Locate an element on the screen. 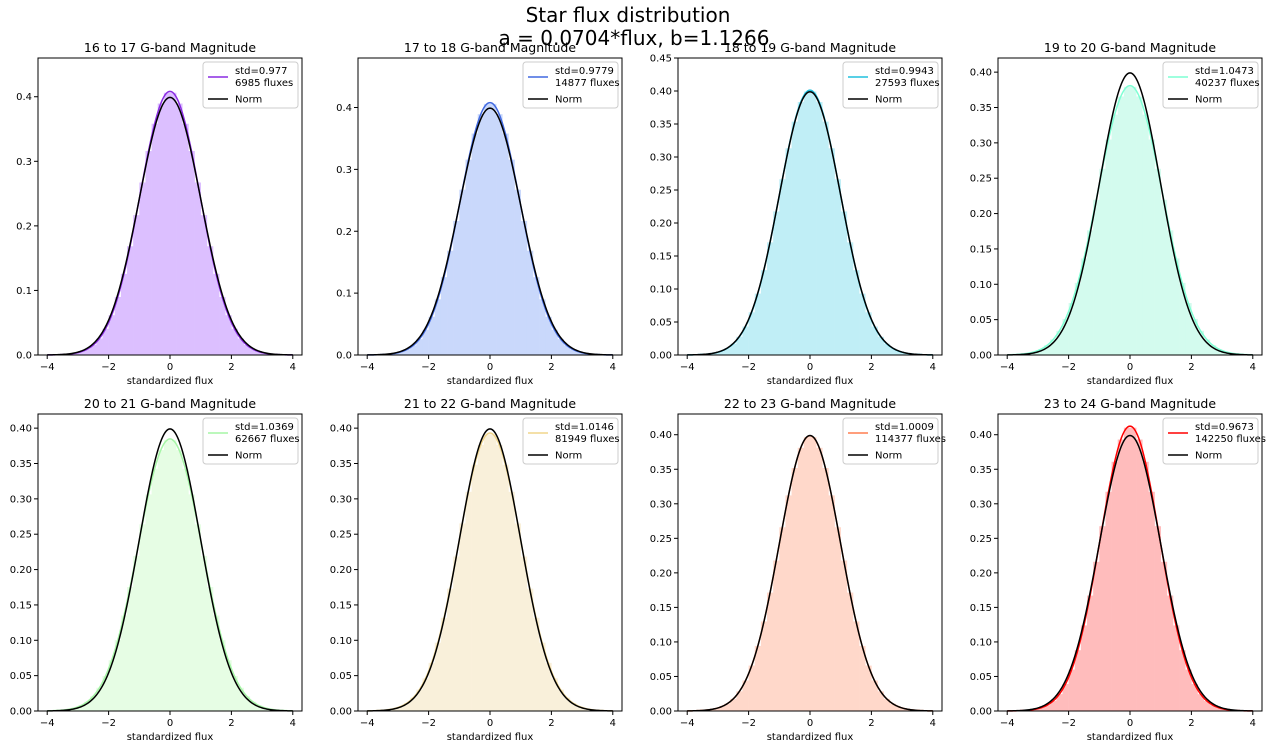 The image size is (1274, 749). y-tick-label: 0.35 is located at coordinates (981, 470).